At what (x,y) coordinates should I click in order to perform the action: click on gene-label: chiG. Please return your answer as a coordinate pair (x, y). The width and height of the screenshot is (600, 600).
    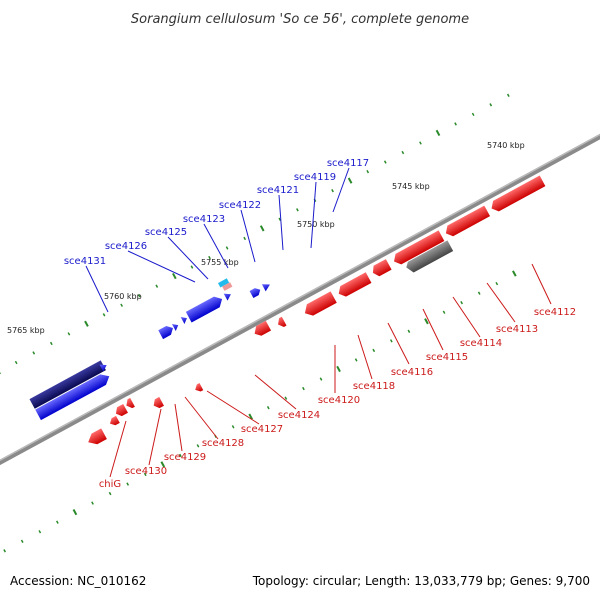
    Looking at the image, I should click on (110, 484).